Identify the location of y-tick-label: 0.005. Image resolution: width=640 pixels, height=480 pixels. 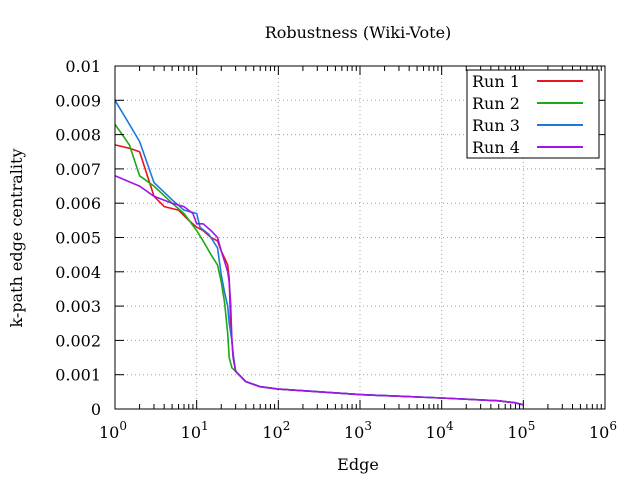
(78, 238).